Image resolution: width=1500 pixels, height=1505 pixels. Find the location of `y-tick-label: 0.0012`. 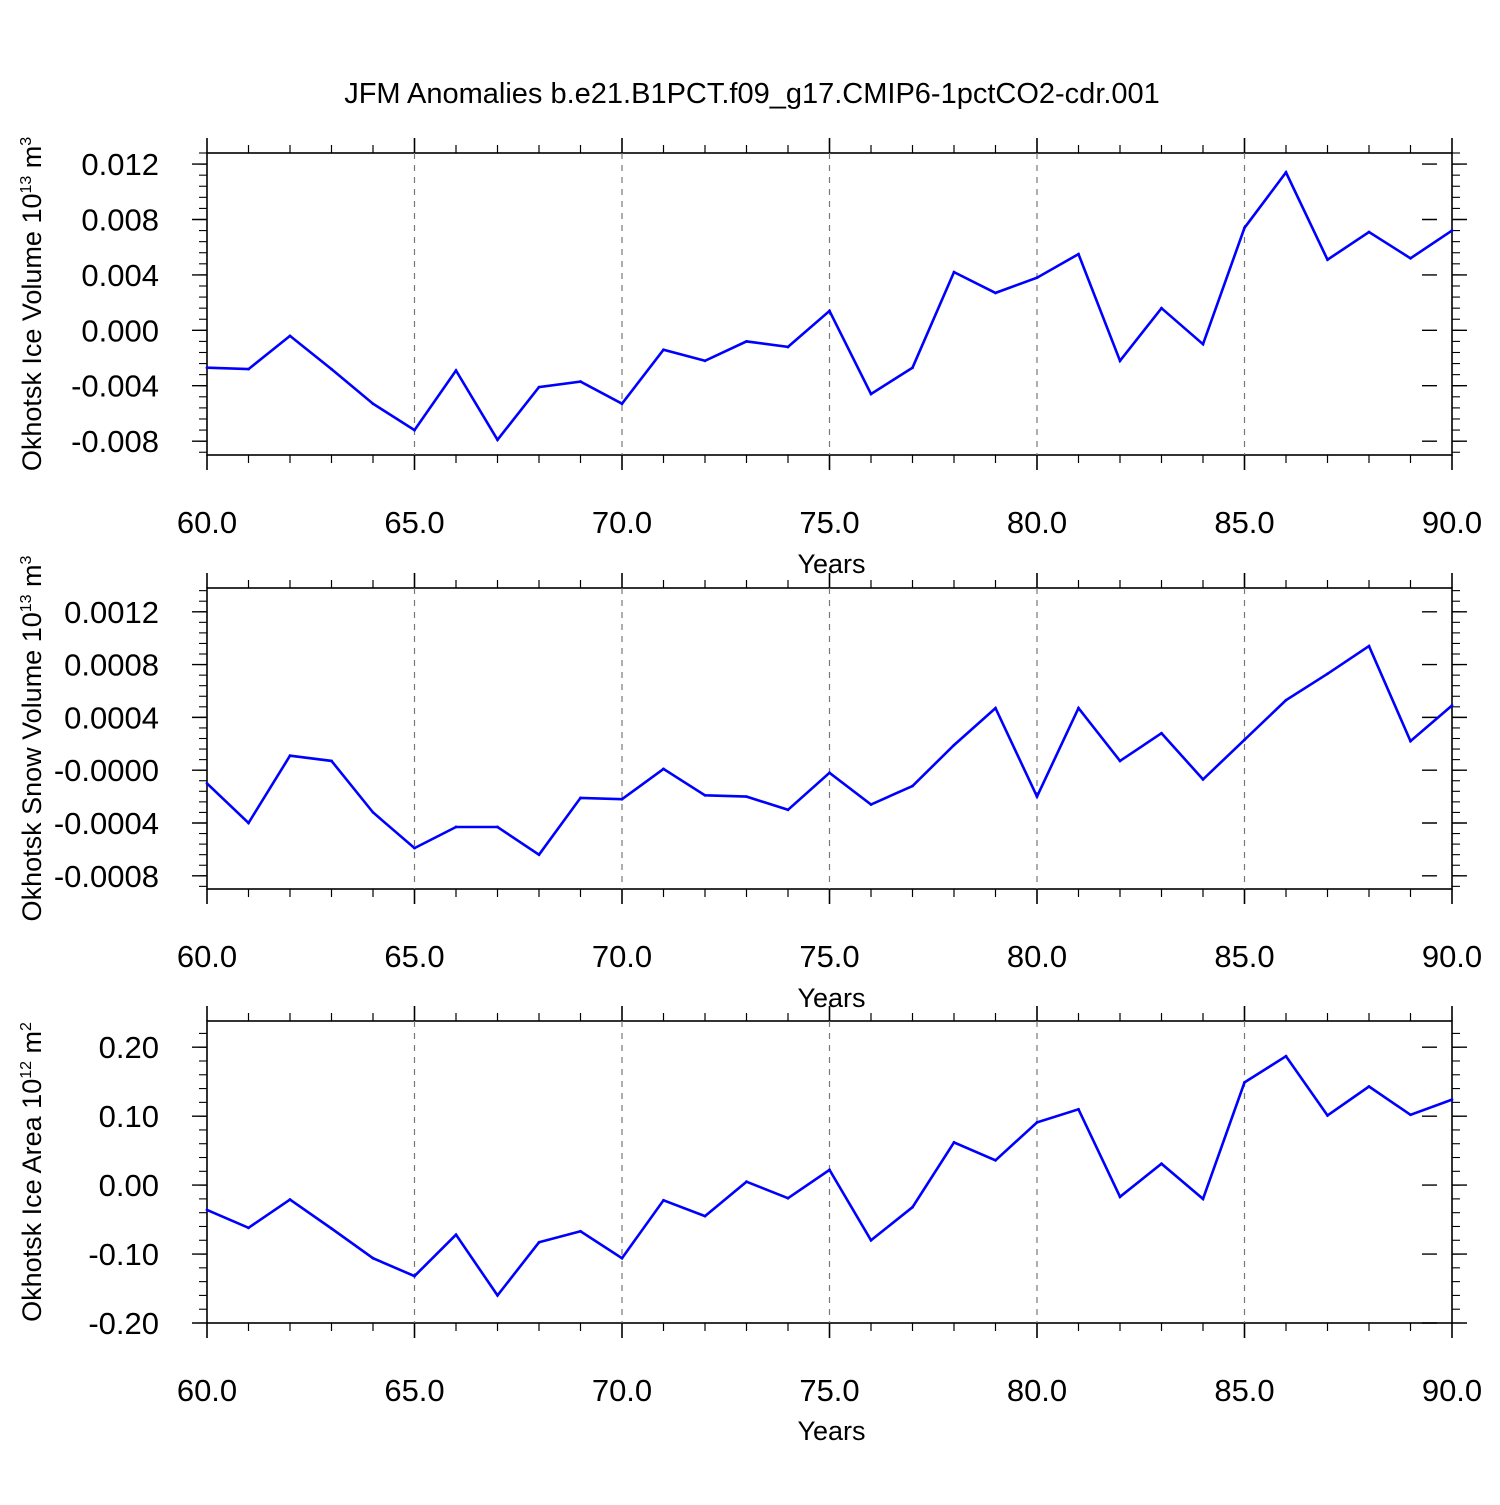

y-tick-label: 0.0012 is located at coordinates (111, 612).